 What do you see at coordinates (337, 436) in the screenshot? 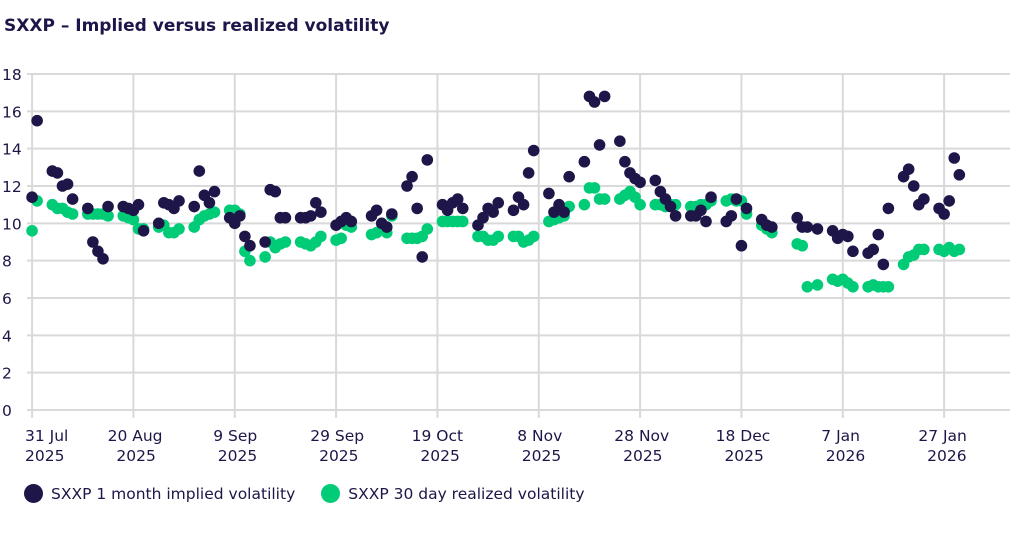
I see `x-tick-label: 29 Sep` at bounding box center [337, 436].